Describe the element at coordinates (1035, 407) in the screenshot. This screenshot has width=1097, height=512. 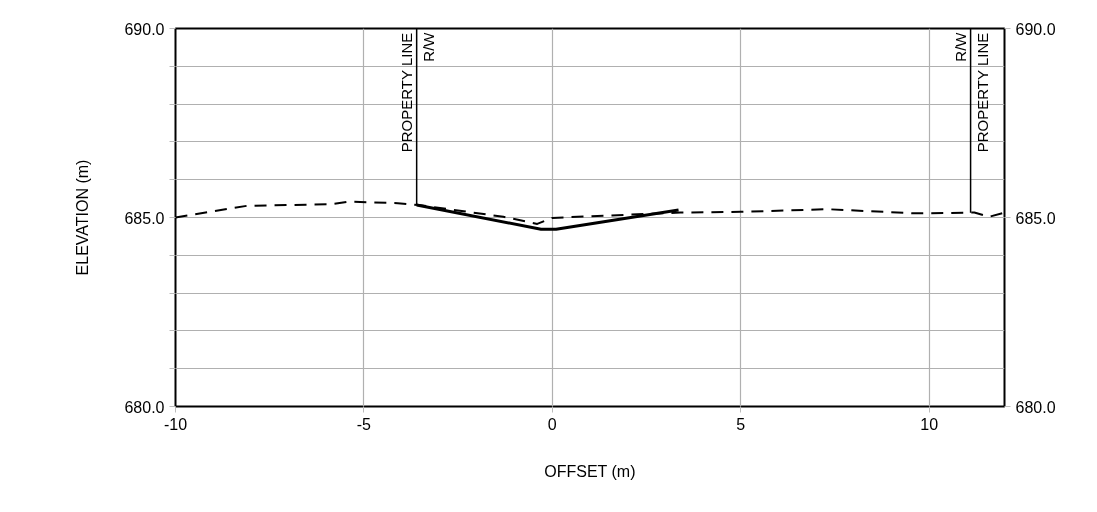
I see `y2-tick-label: 680.0` at that location.